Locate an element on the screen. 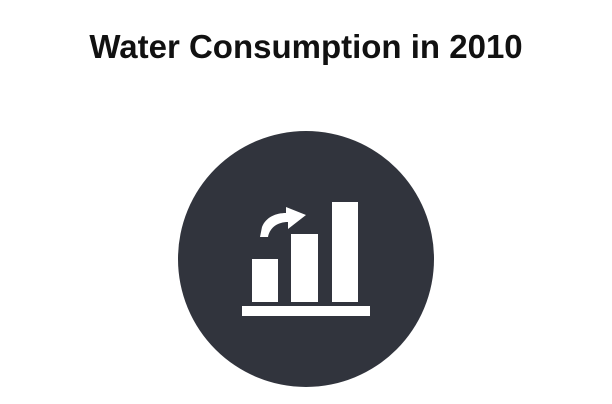  icon-bar-short is located at coordinates (265, 280).